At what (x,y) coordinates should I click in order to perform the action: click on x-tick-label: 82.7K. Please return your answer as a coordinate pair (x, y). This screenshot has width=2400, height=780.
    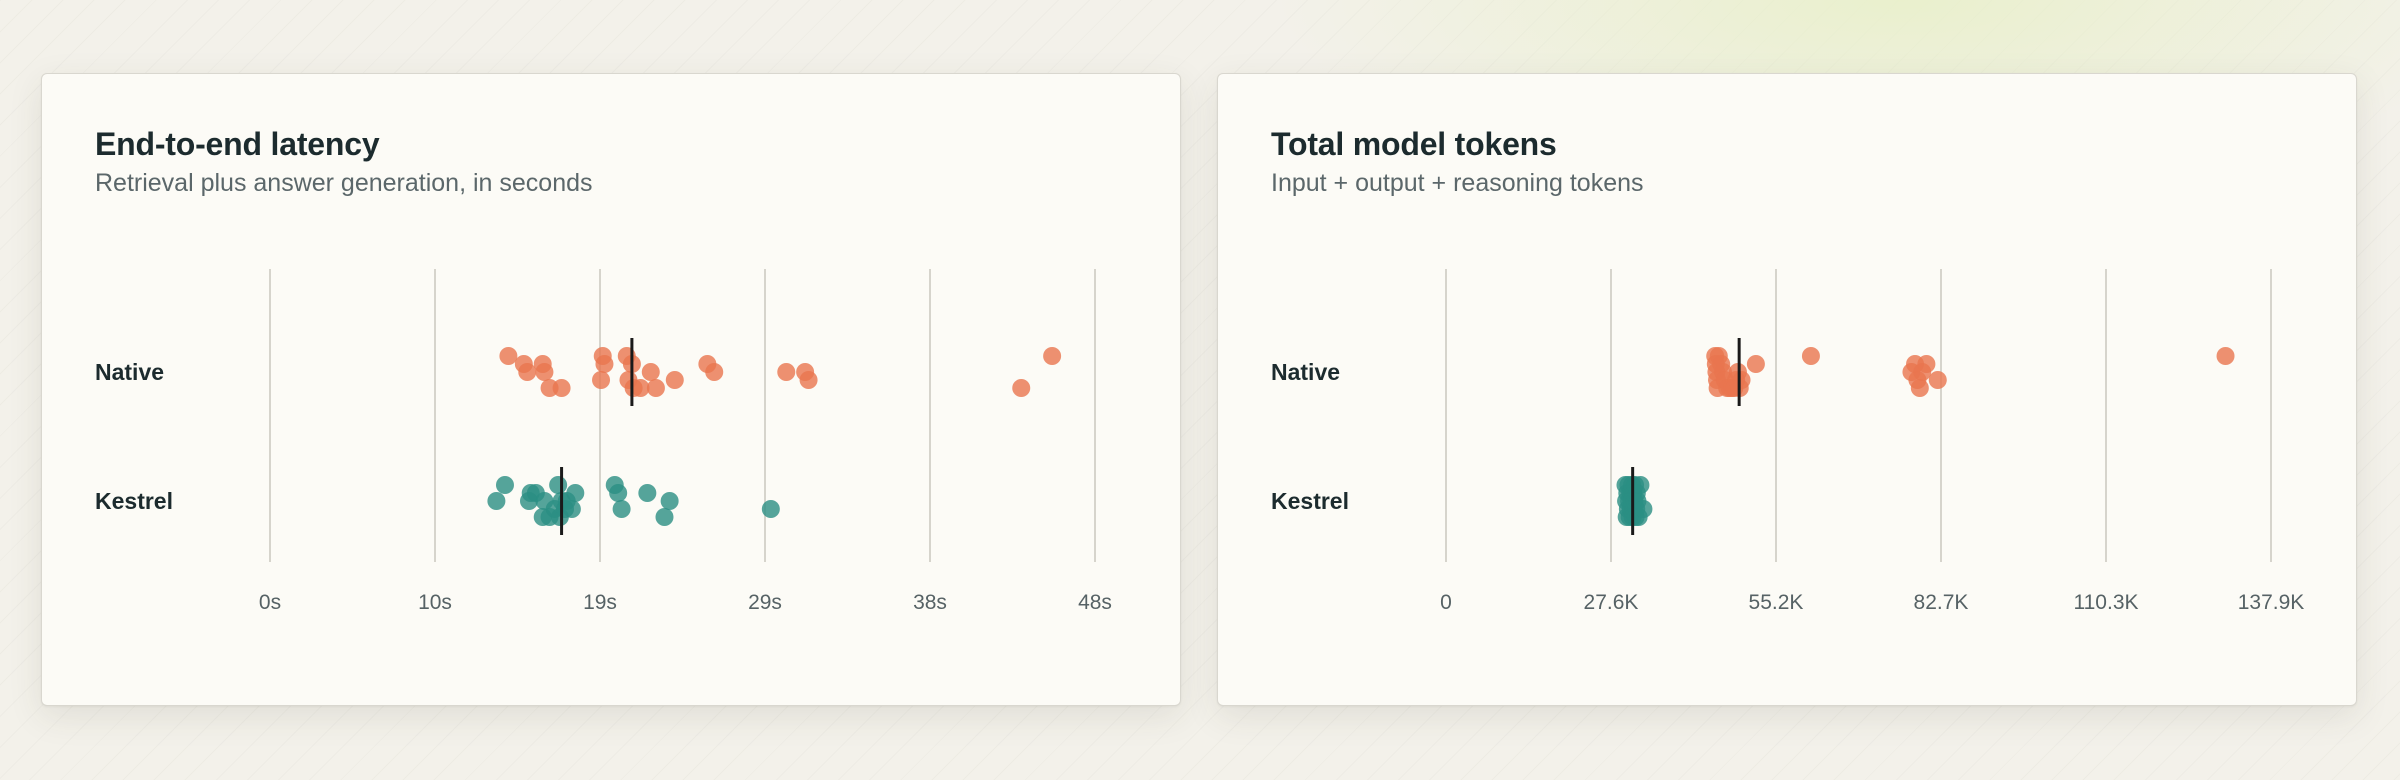
    Looking at the image, I should click on (1941, 602).